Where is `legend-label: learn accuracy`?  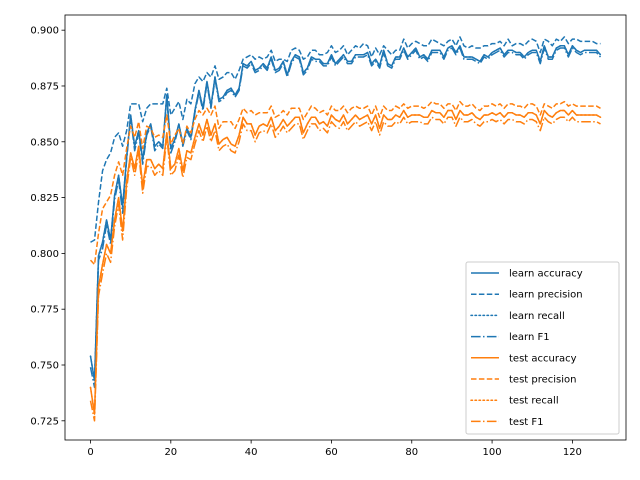
legend-label: learn accuracy is located at coordinates (546, 274).